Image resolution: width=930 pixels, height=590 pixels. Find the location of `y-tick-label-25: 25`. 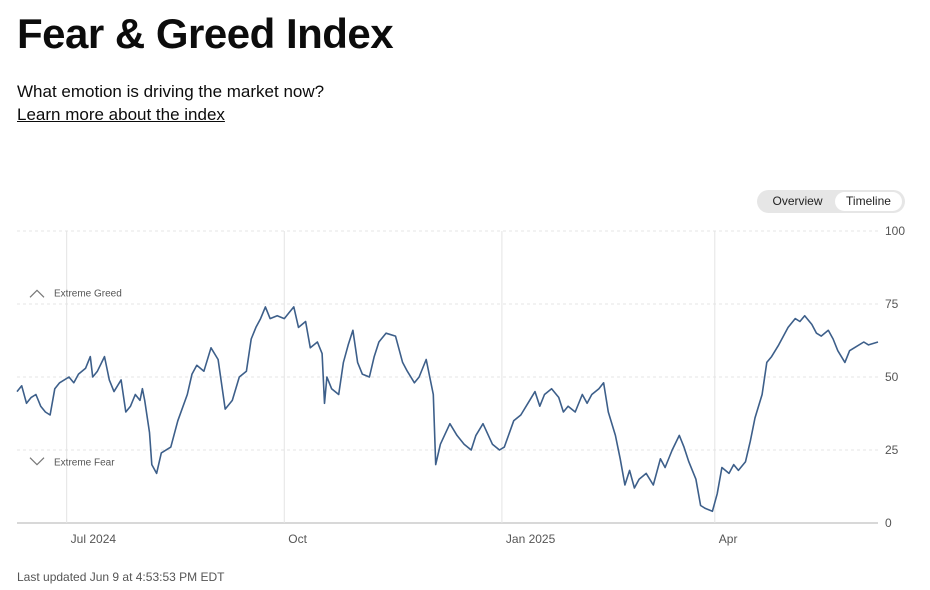

y-tick-label-25: 25 is located at coordinates (892, 450).